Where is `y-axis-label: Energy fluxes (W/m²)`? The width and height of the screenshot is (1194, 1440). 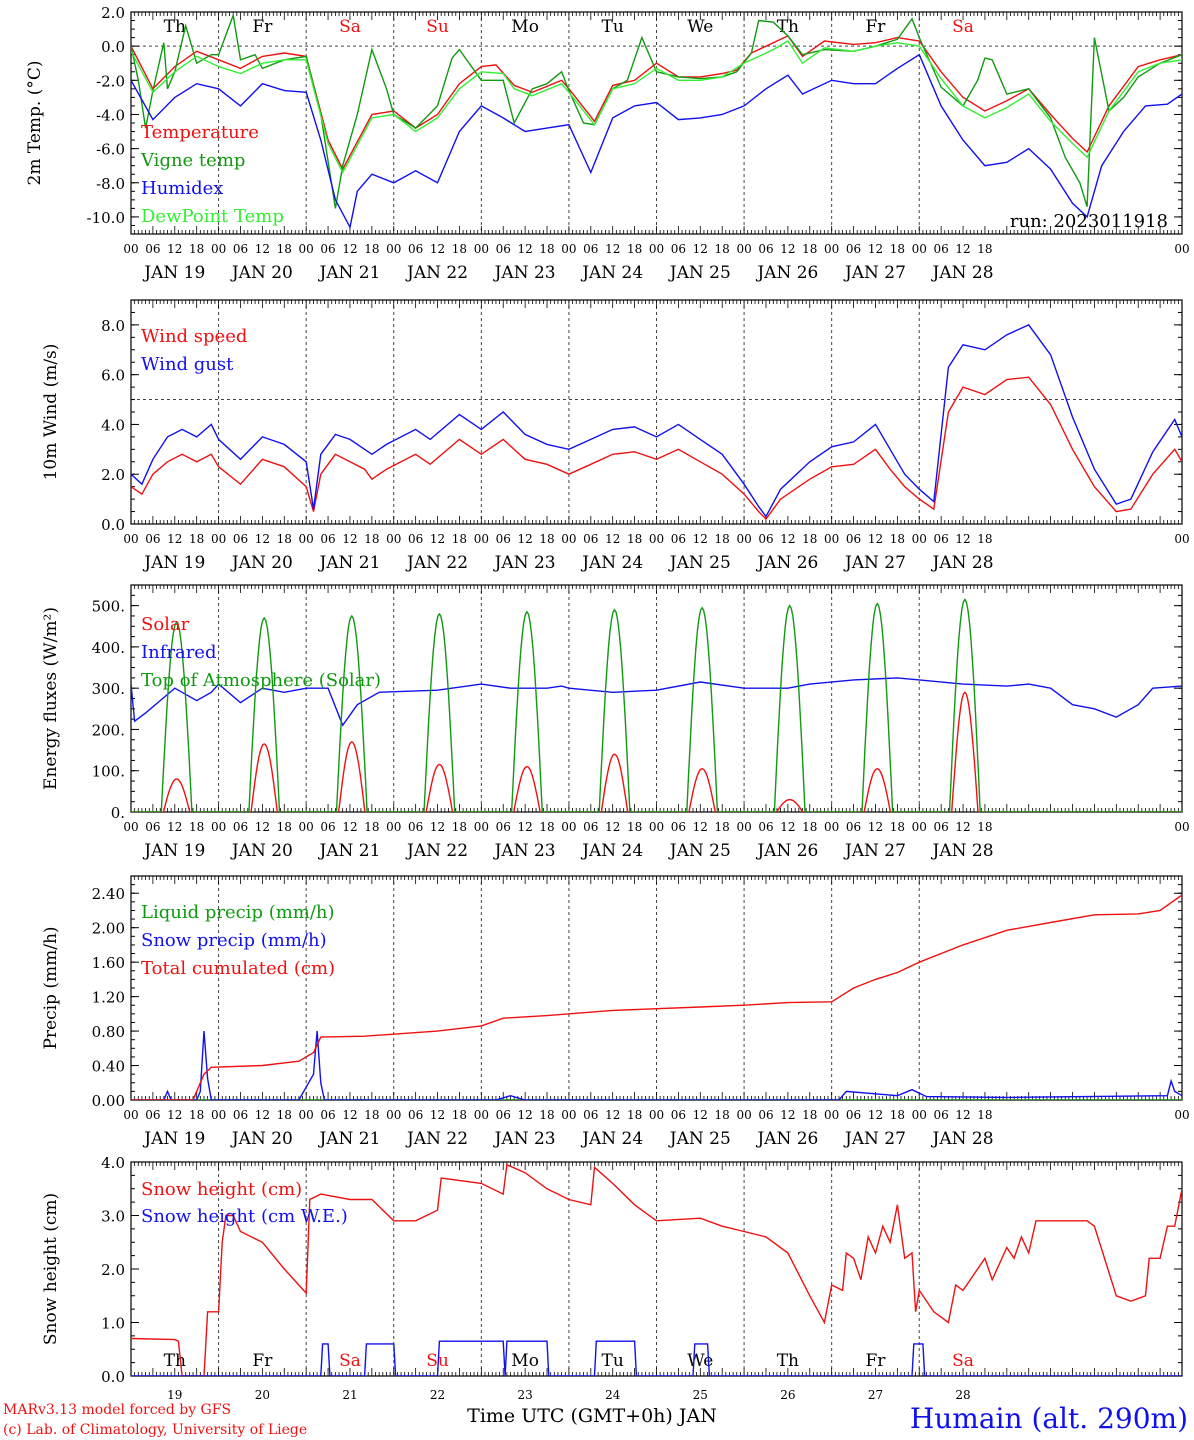
y-axis-label: Energy fluxes (W/m²) is located at coordinates (51, 698).